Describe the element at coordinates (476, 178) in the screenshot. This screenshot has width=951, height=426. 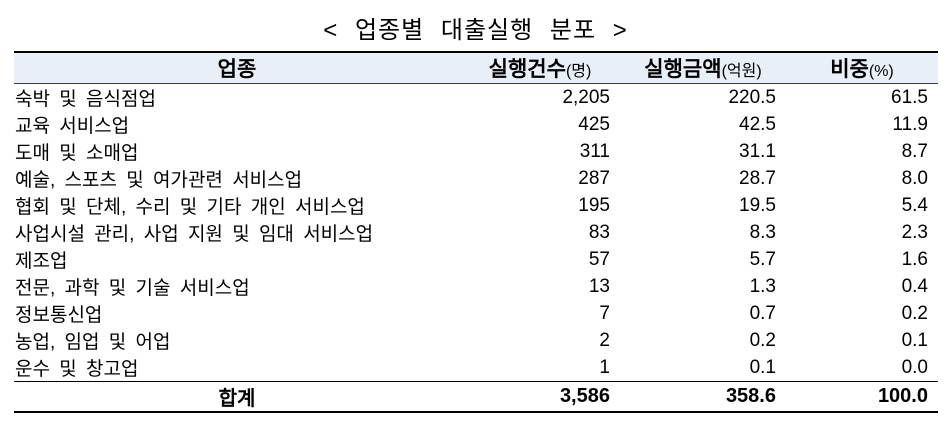
I see `table-row: 예술, 스포츠 및 여가관련 서비스업 287 28.7 8.0` at that location.